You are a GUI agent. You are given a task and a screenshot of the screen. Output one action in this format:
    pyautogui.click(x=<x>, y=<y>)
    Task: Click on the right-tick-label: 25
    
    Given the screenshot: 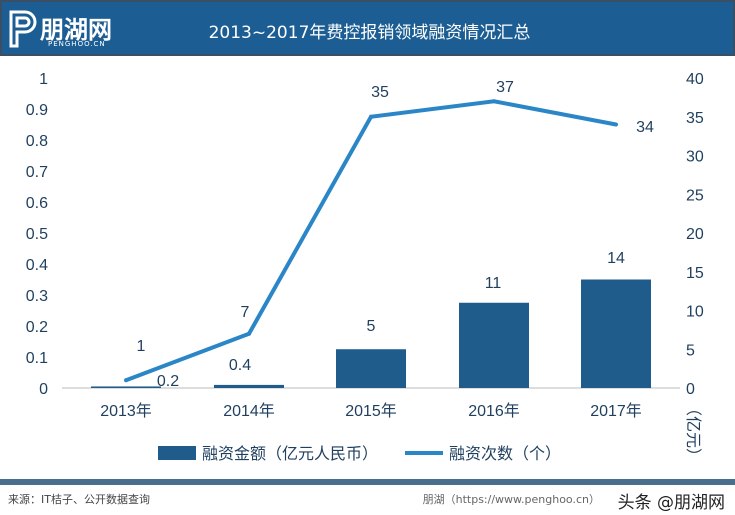 What is the action you would take?
    pyautogui.click(x=695, y=195)
    